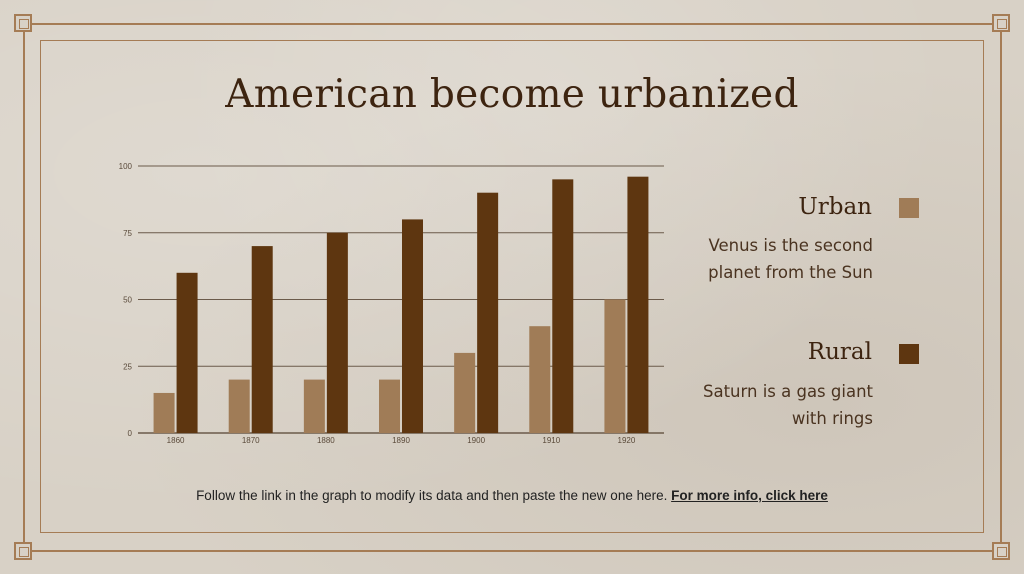 Image resolution: width=1024 pixels, height=574 pixels. Describe the element at coordinates (909, 208) in the screenshot. I see `legend-urban-swatch` at that location.